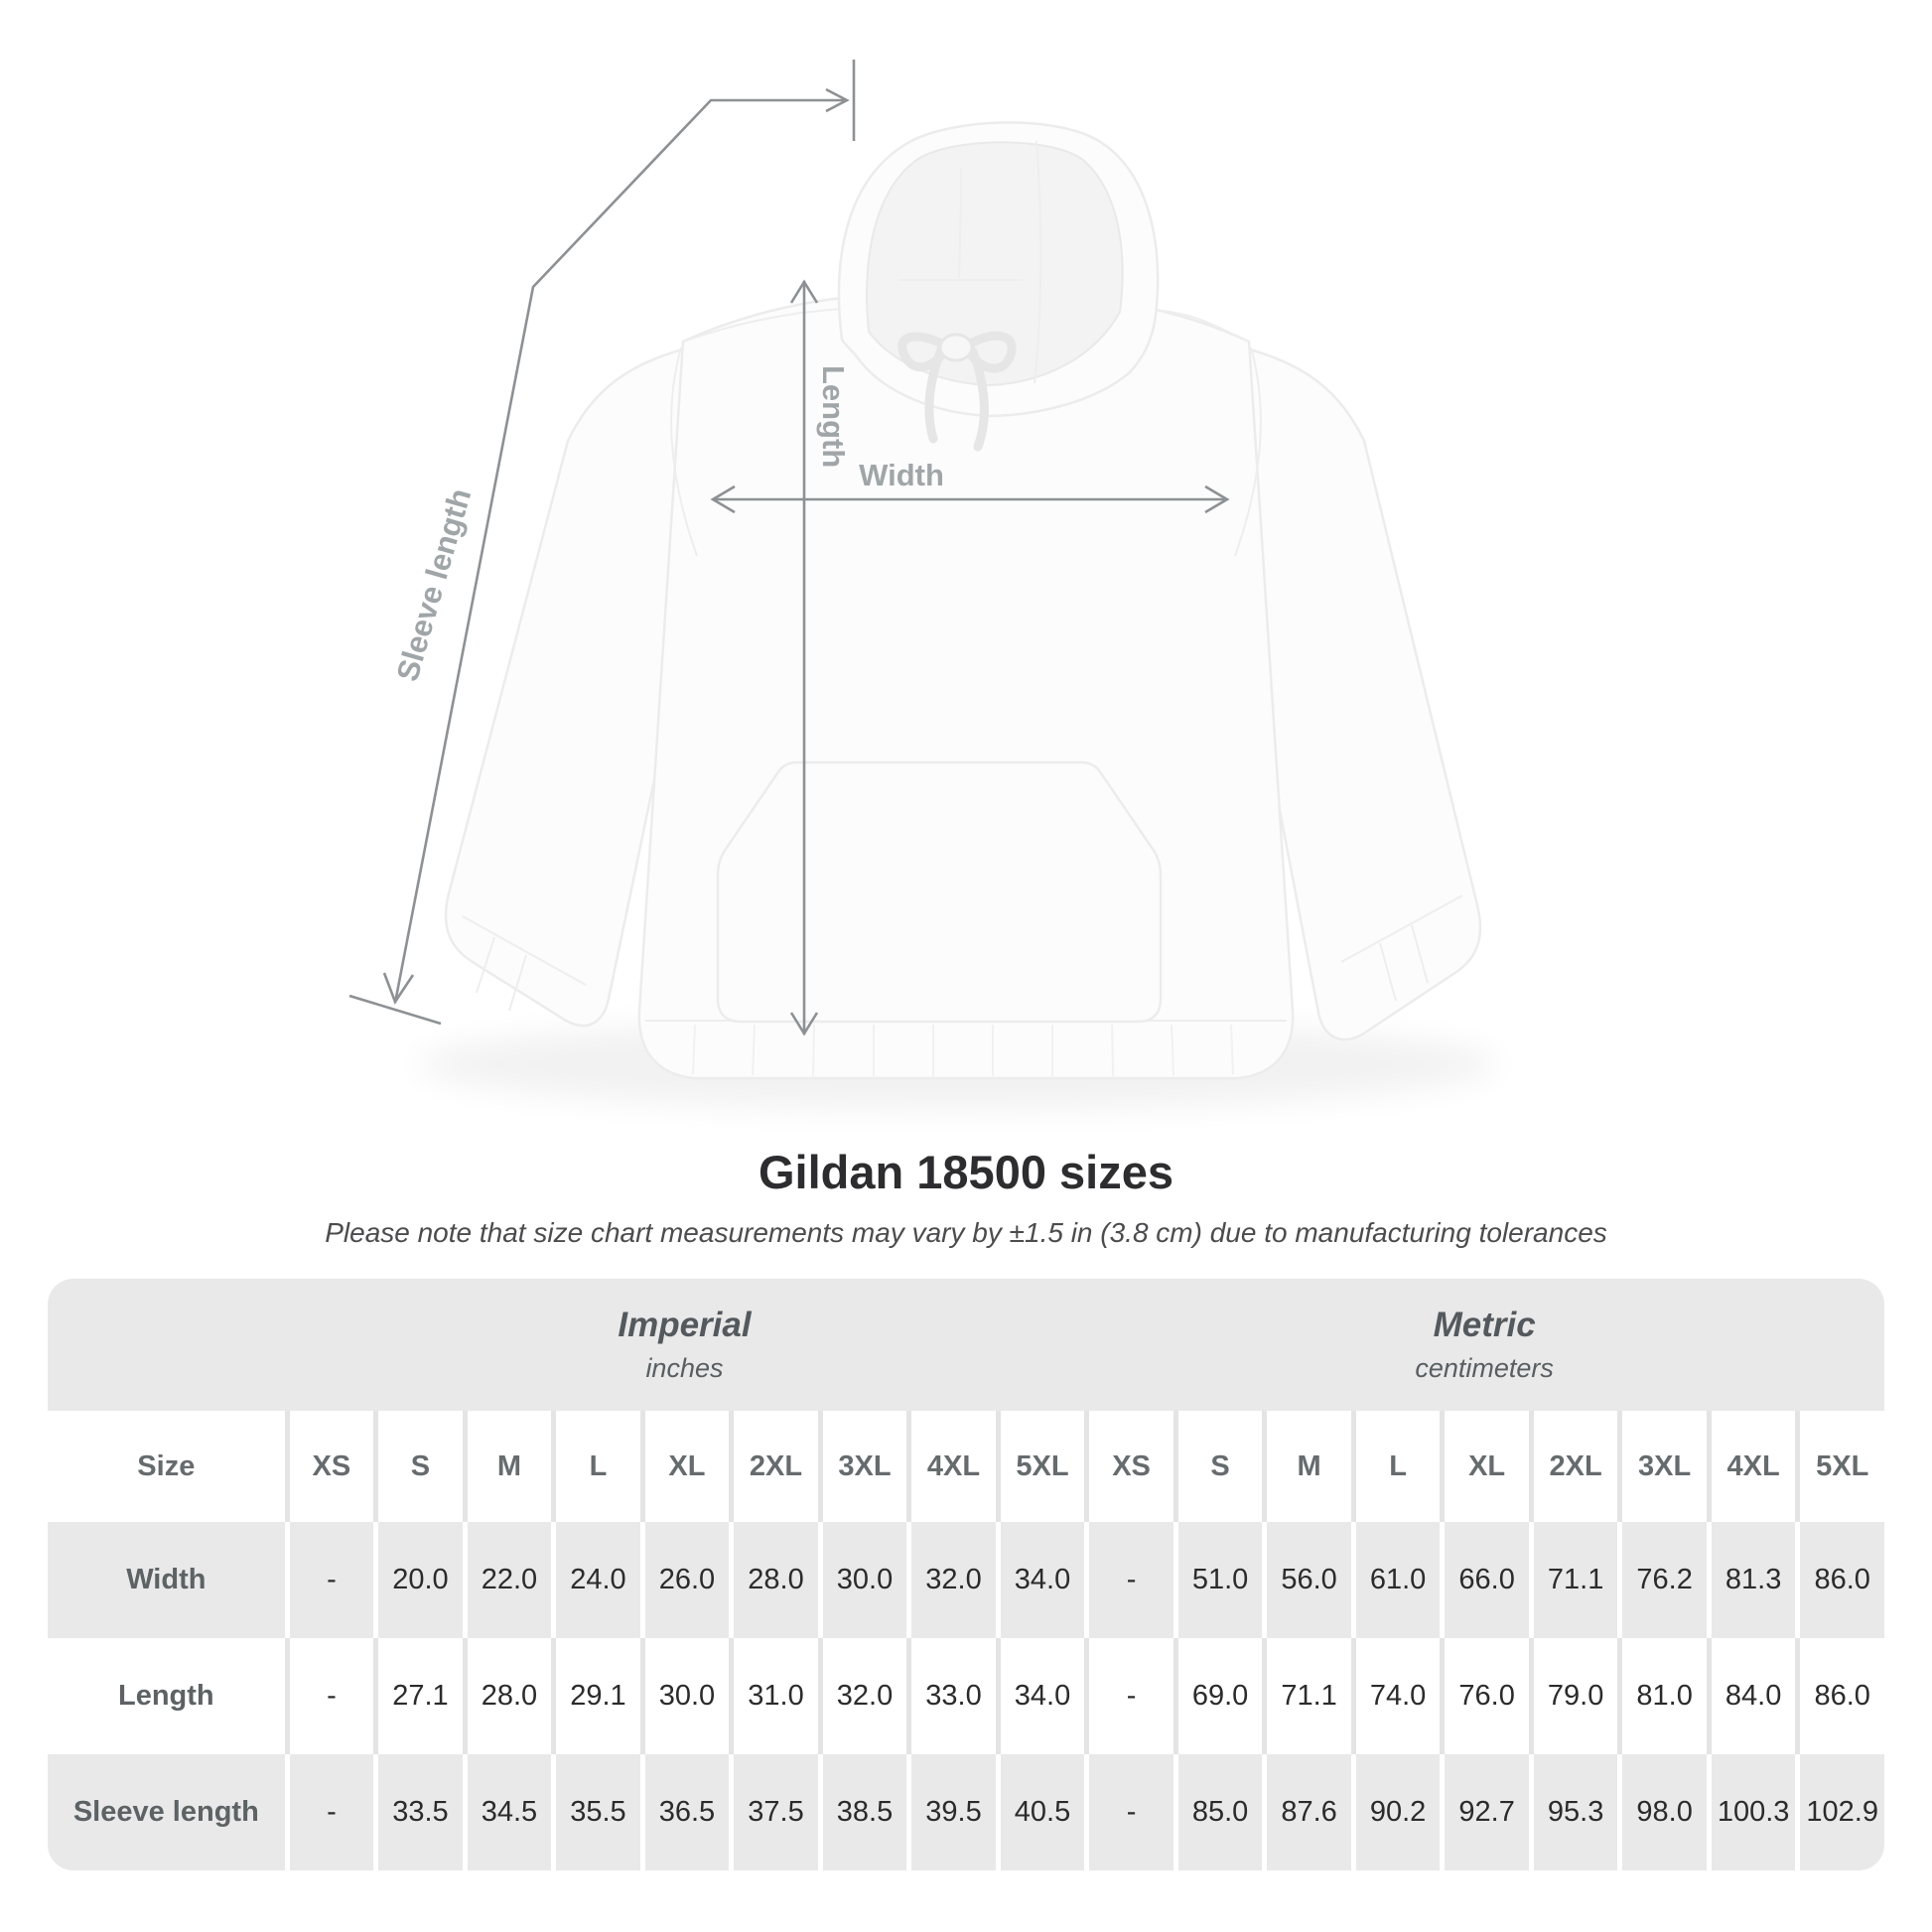  Describe the element at coordinates (329, 1467) in the screenshot. I see `column-header: XS` at that location.